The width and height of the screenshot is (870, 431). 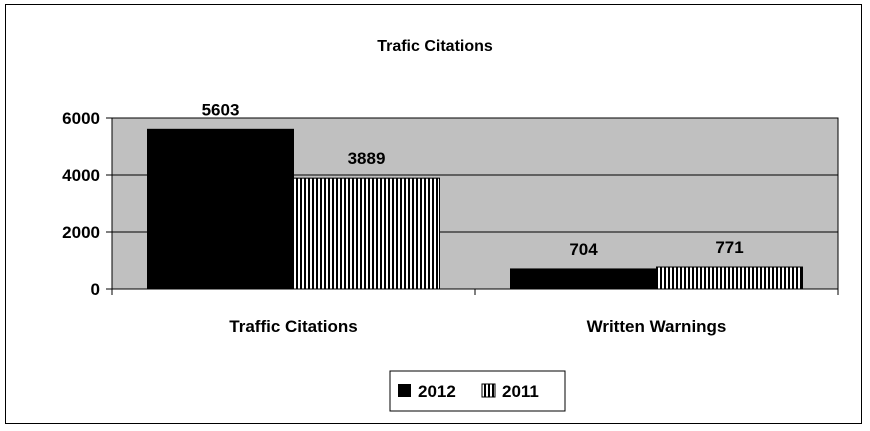 What do you see at coordinates (81, 118) in the screenshot?
I see `y-tick-label: 6000` at bounding box center [81, 118].